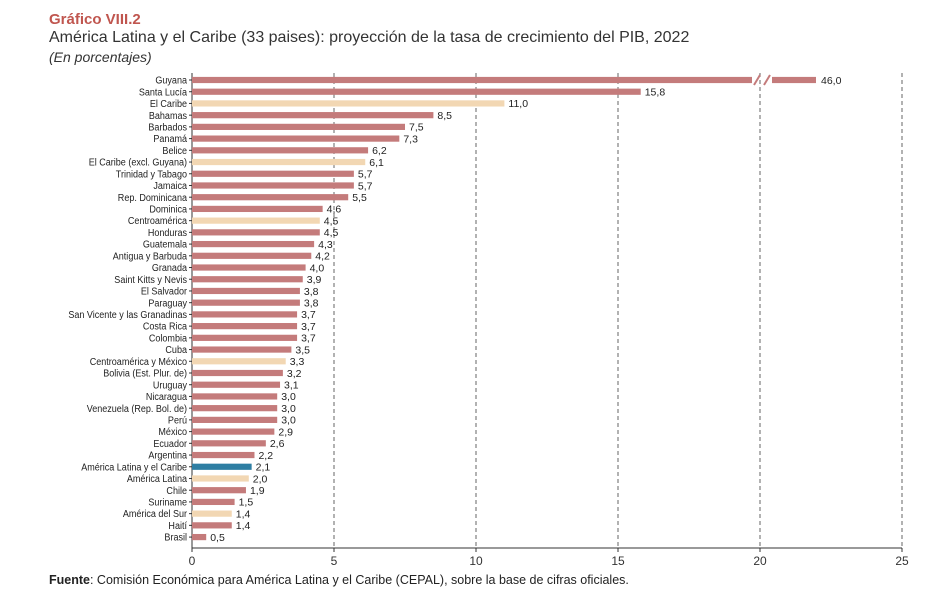 The image size is (950, 614). What do you see at coordinates (325, 245) in the screenshot?
I see `value-label: 4,3` at bounding box center [325, 245].